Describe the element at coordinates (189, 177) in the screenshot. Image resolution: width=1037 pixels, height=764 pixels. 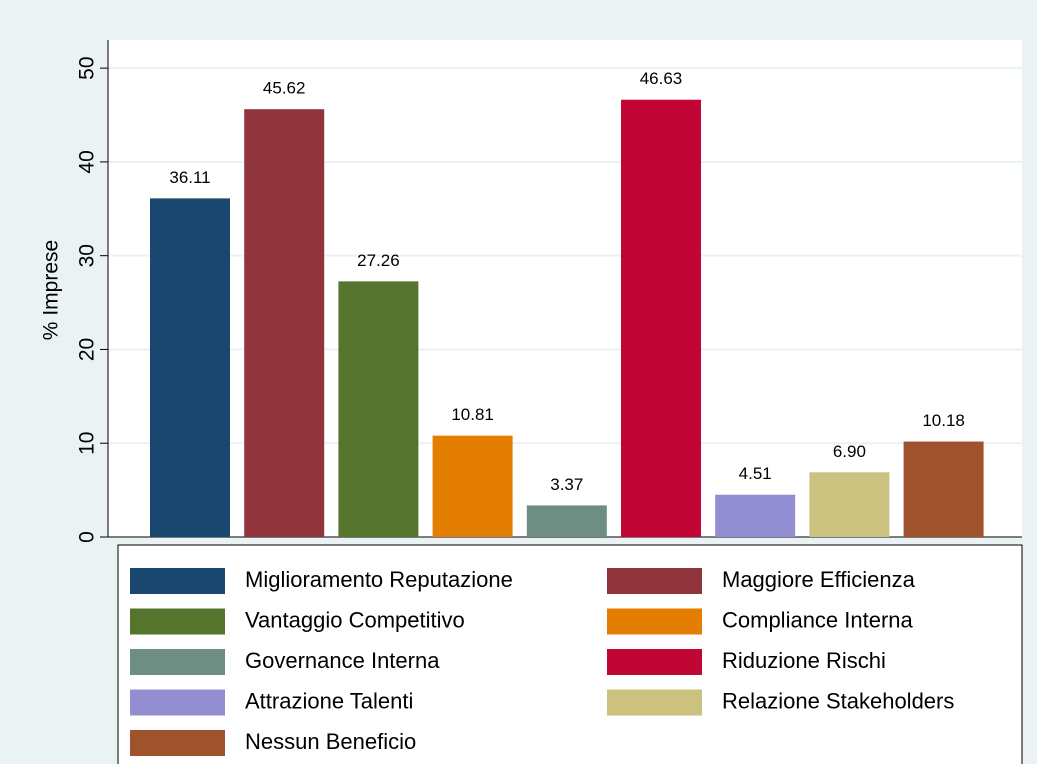
I see `value-label: 36.11` at that location.